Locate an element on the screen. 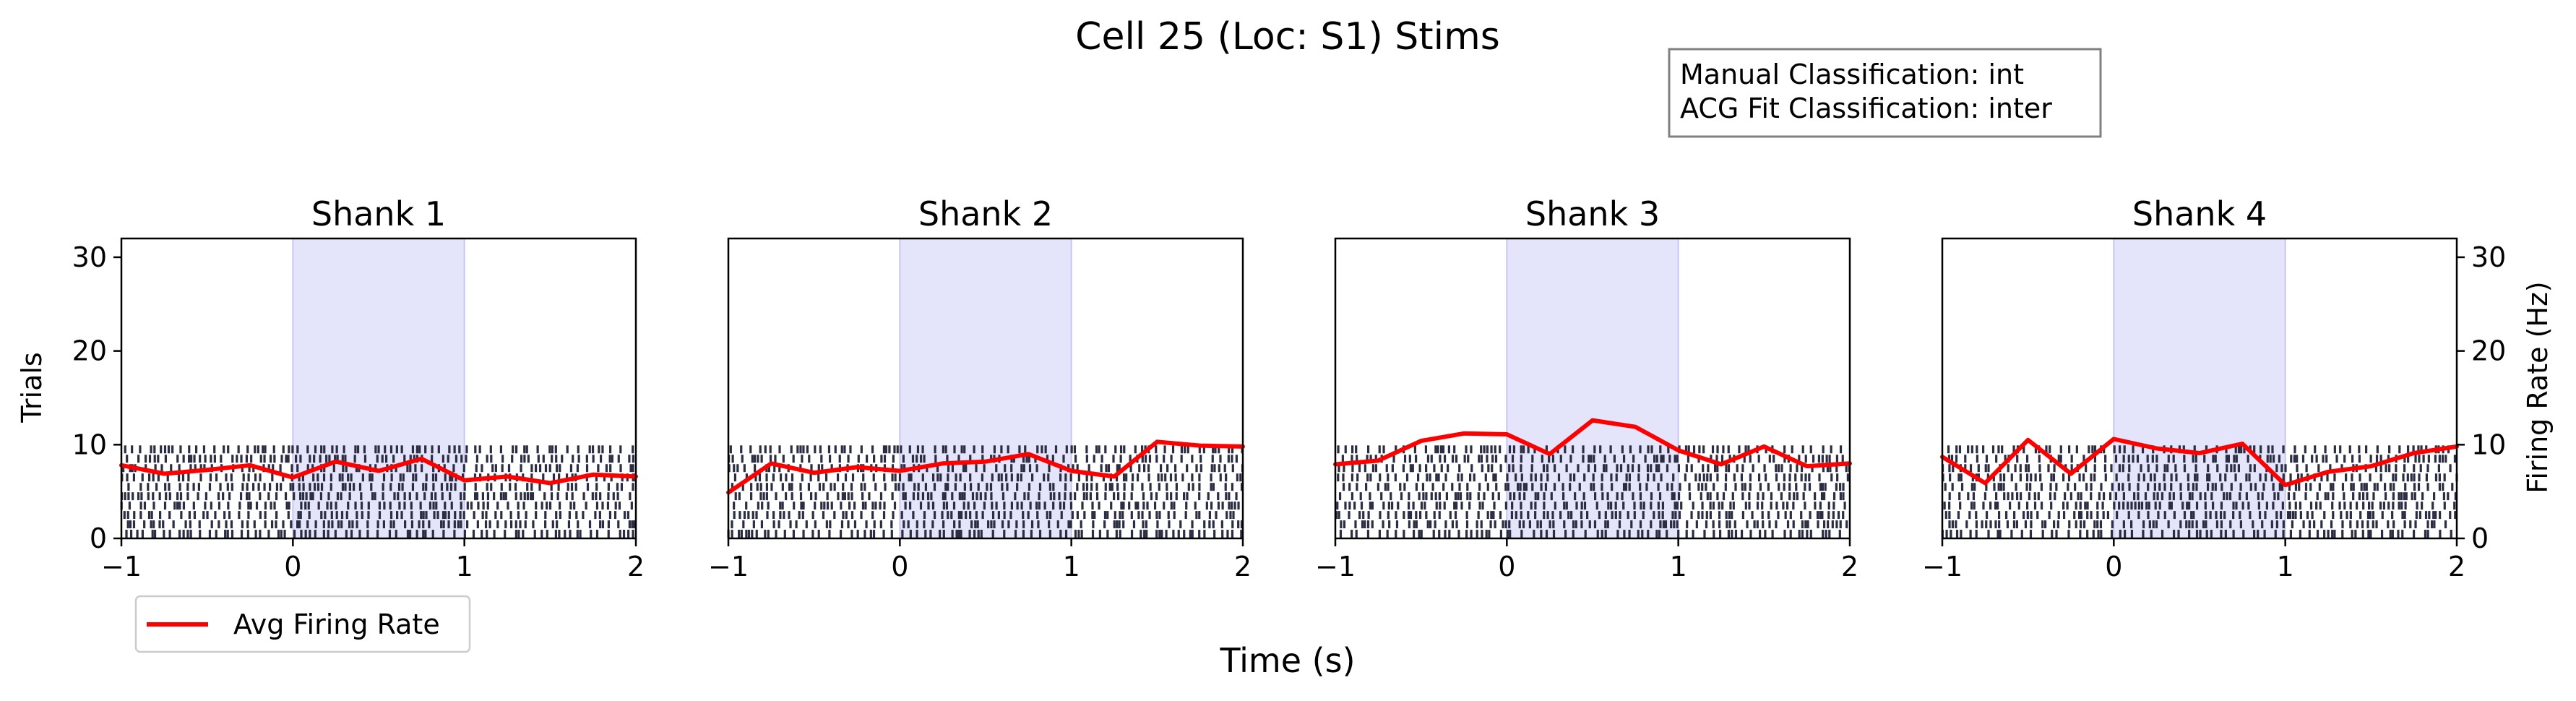 The width and height of the screenshot is (2576, 701). panel-title: Shank 2 is located at coordinates (985, 213).